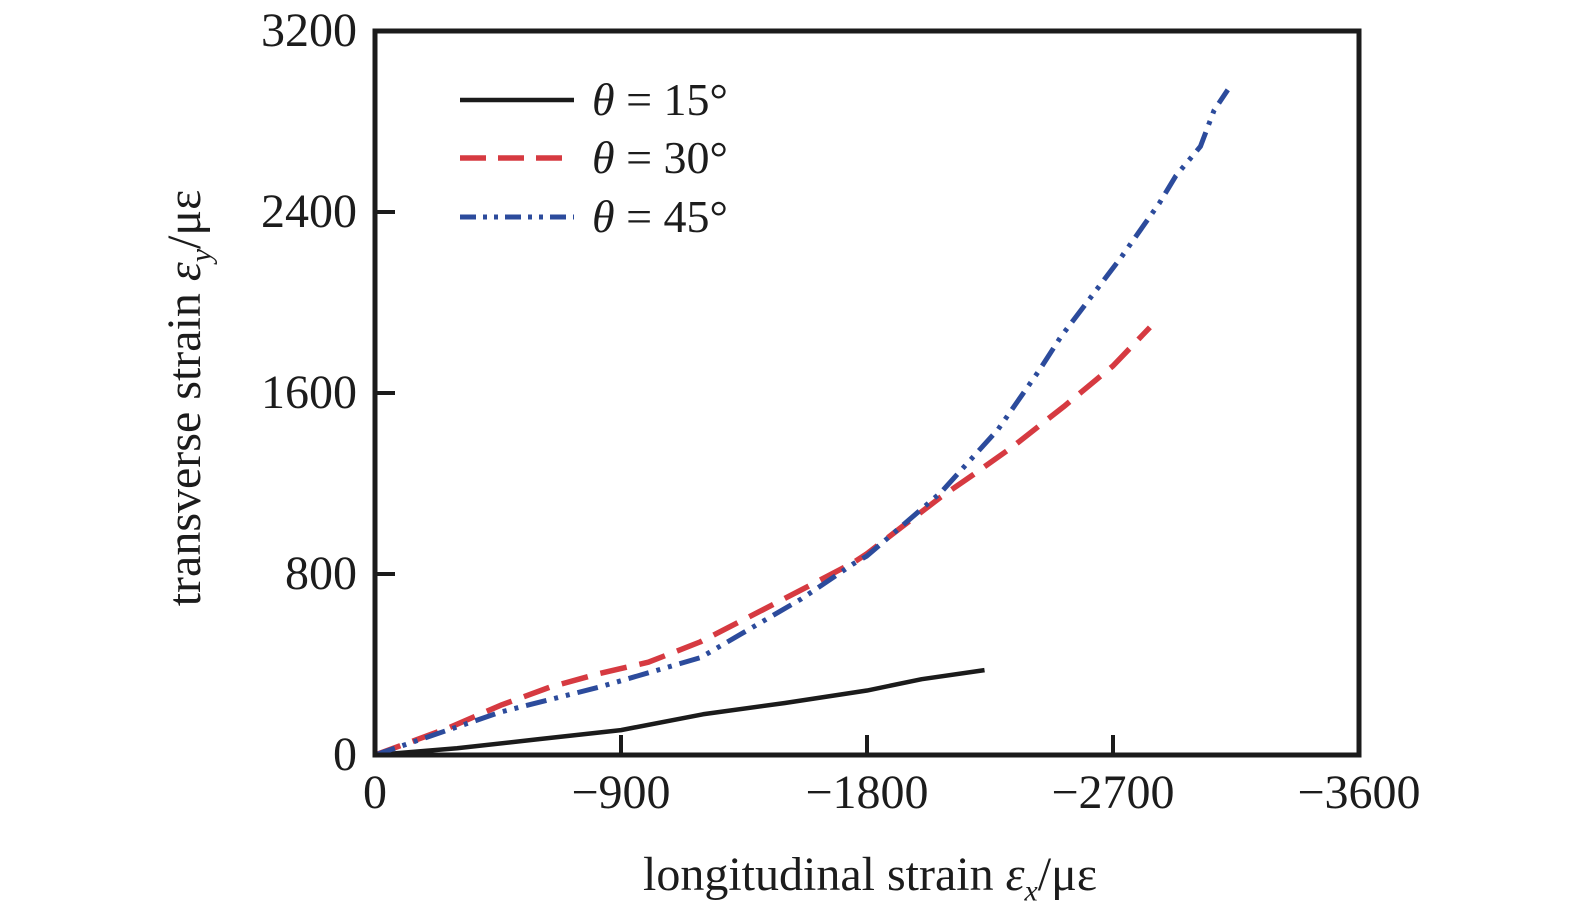 This screenshot has height=922, width=1575. I want to click on y-tick-label: 800, so click(321, 573).